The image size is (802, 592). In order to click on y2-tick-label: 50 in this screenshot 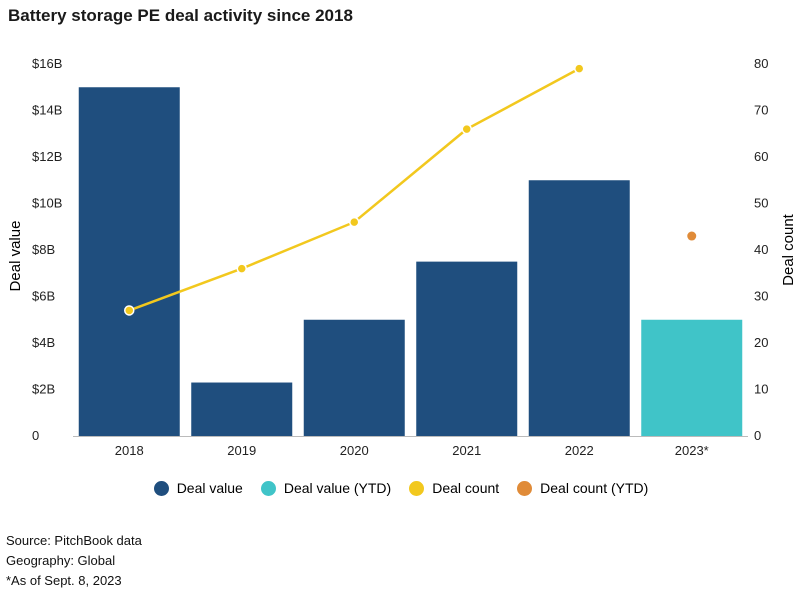, I will do `click(761, 203)`.